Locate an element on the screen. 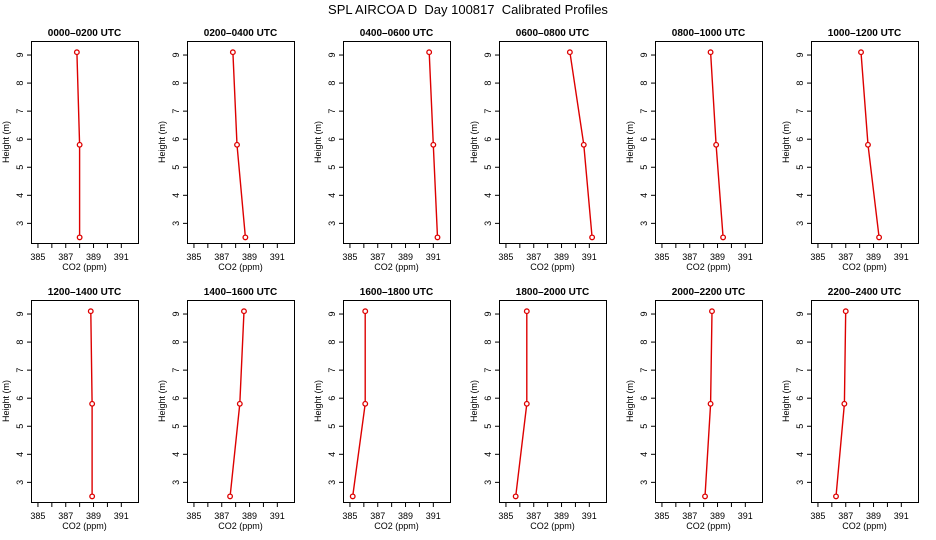 The height and width of the screenshot is (540, 936). panel-title: 2000–2200 UTC is located at coordinates (708, 292).